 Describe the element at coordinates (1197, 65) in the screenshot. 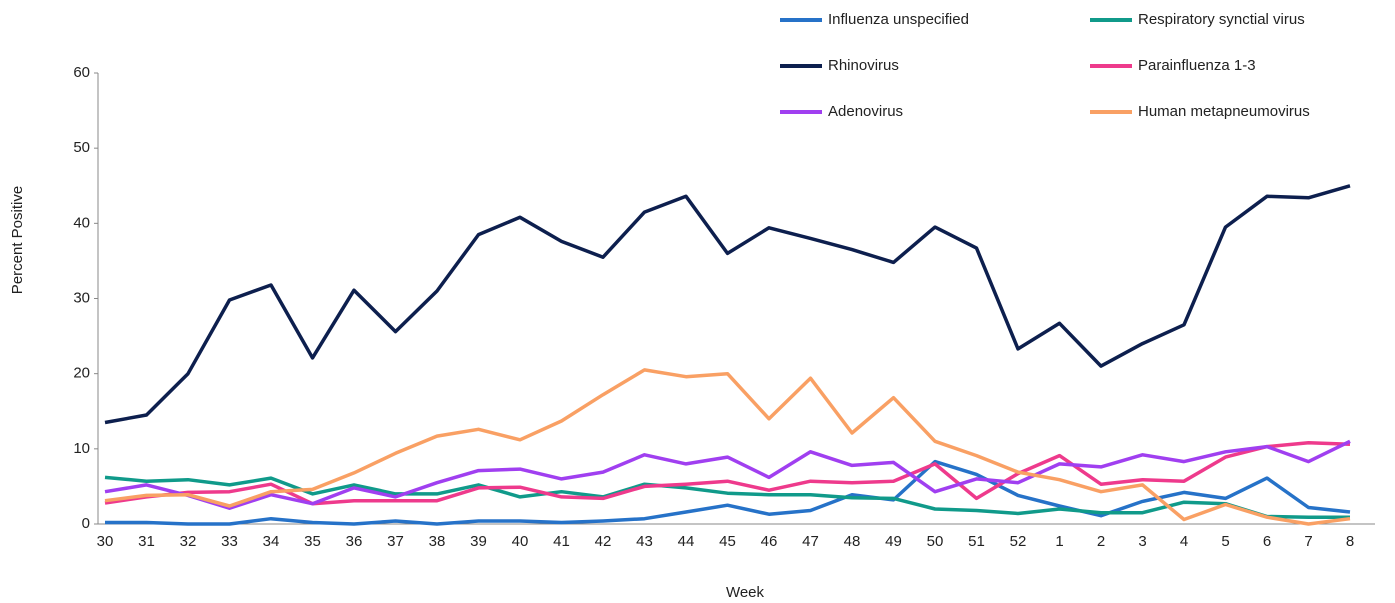

I see `legend-label: Parainfluenza 1-3` at that location.